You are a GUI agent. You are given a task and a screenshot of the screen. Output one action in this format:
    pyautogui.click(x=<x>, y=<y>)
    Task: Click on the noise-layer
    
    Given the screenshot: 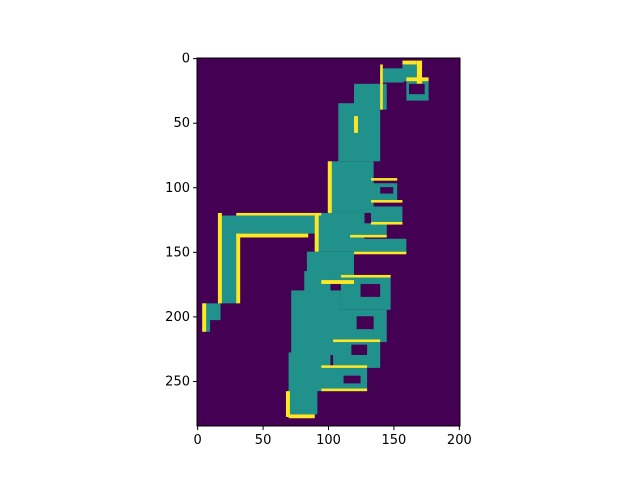 What is the action you would take?
    pyautogui.click(x=384, y=233)
    